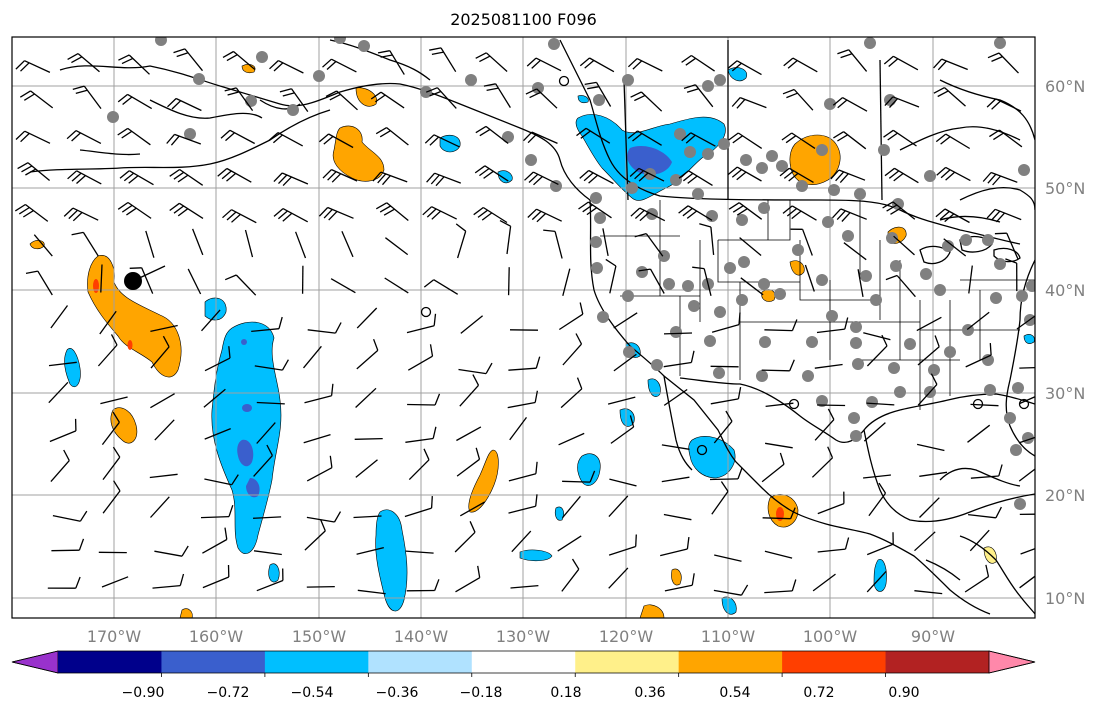  I want to click on latitude-tick-labels: 60°N 50°N 40°N 30°N 20°N 10°N, so click(1065, 342).